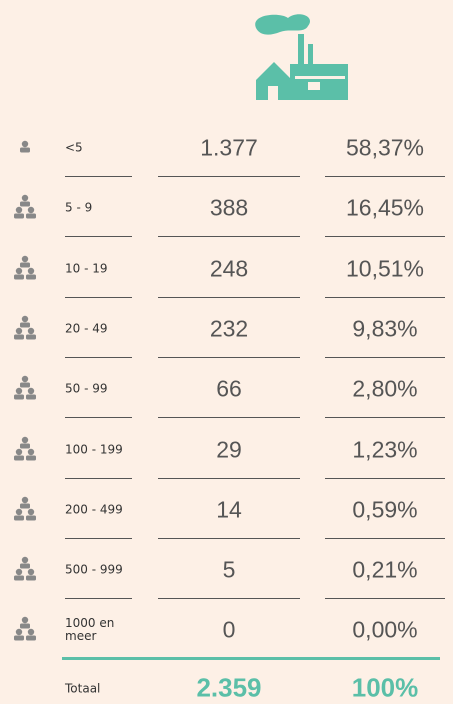  I want to click on size-label: 20 - 49, so click(86, 328).